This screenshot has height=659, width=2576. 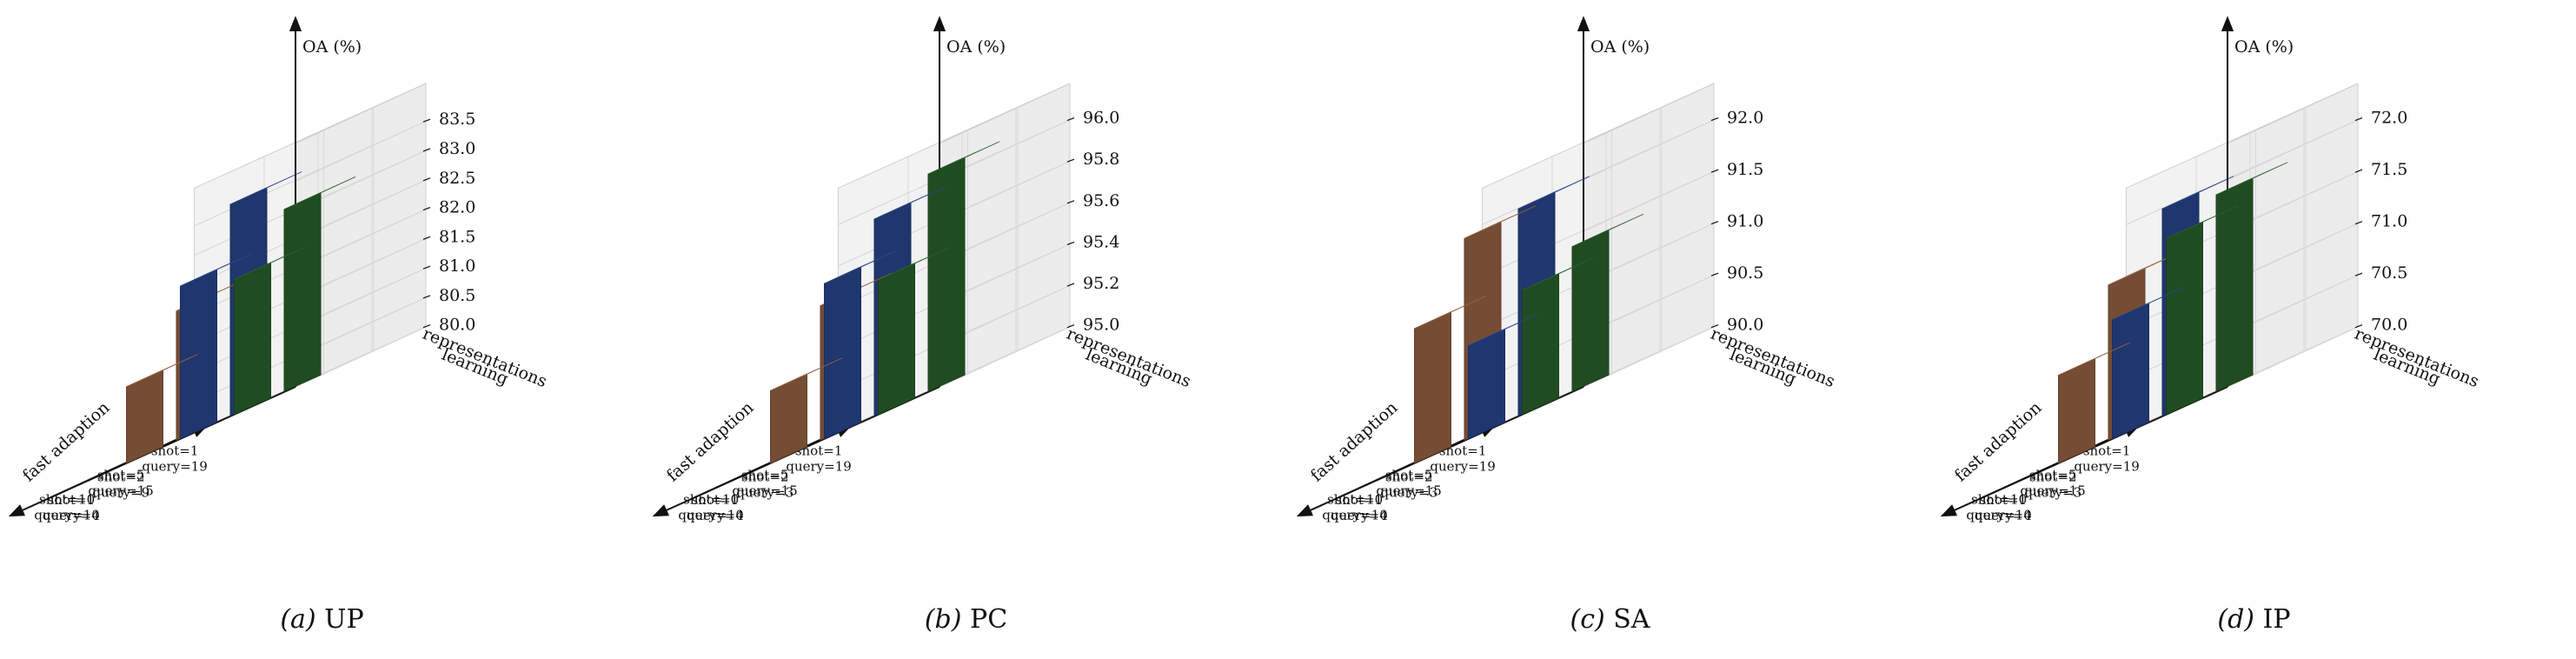 What do you see at coordinates (298, 619) in the screenshot?
I see `panel-letter: (a)` at bounding box center [298, 619].